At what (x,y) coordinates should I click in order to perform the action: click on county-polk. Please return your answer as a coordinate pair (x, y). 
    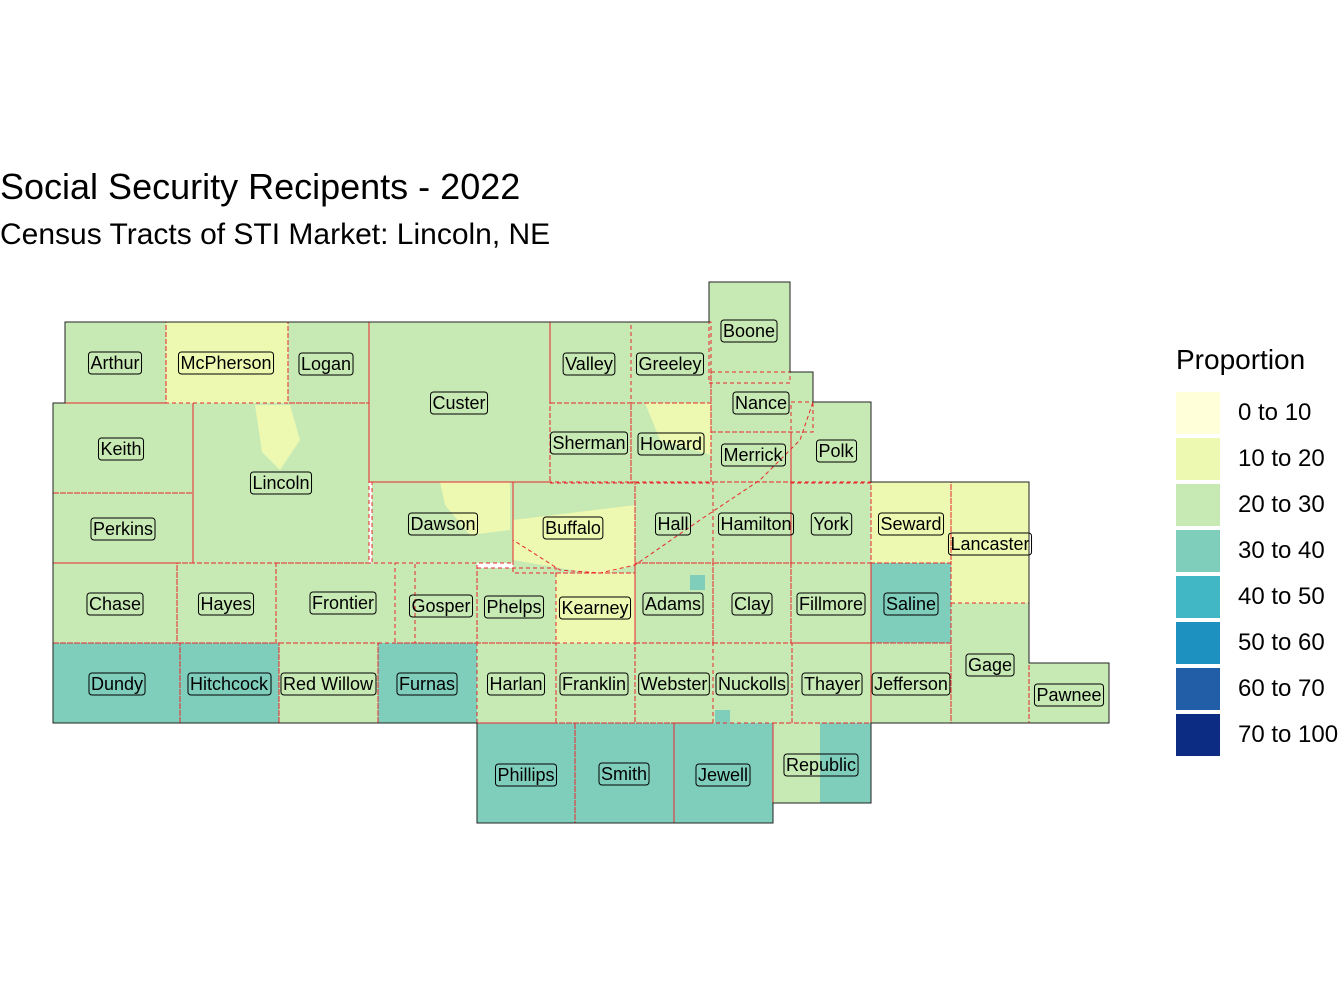
    Looking at the image, I should click on (831, 442).